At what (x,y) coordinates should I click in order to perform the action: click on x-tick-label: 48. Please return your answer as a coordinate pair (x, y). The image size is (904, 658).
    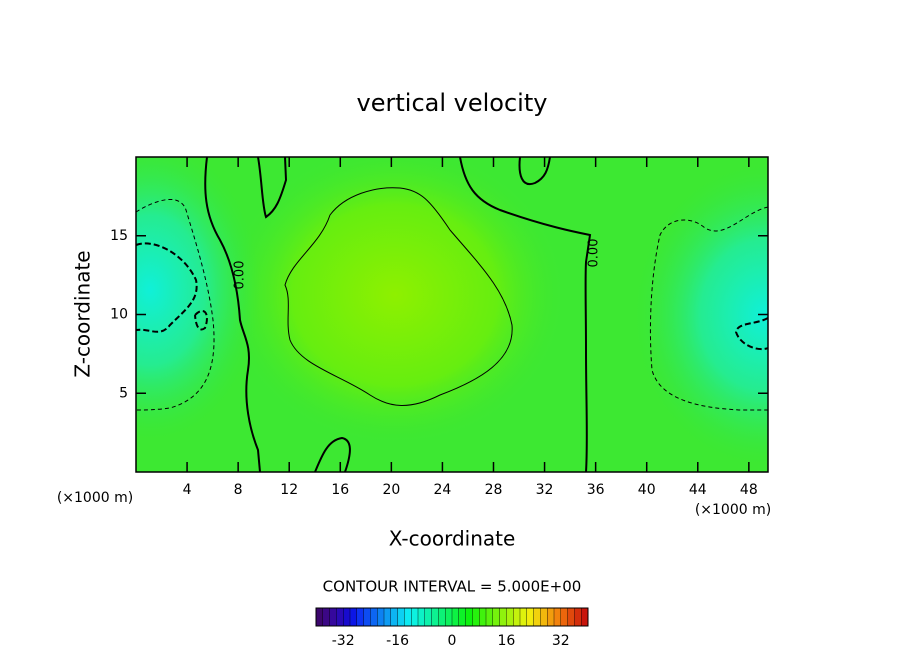
    Looking at the image, I should click on (749, 490).